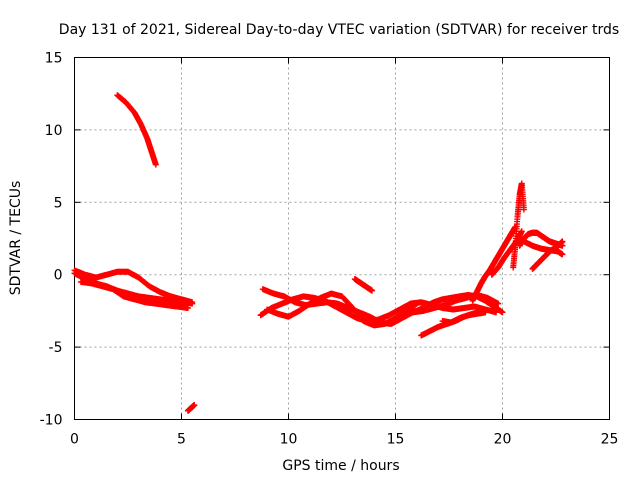  What do you see at coordinates (181, 440) in the screenshot?
I see `x-tick-label: 5` at bounding box center [181, 440].